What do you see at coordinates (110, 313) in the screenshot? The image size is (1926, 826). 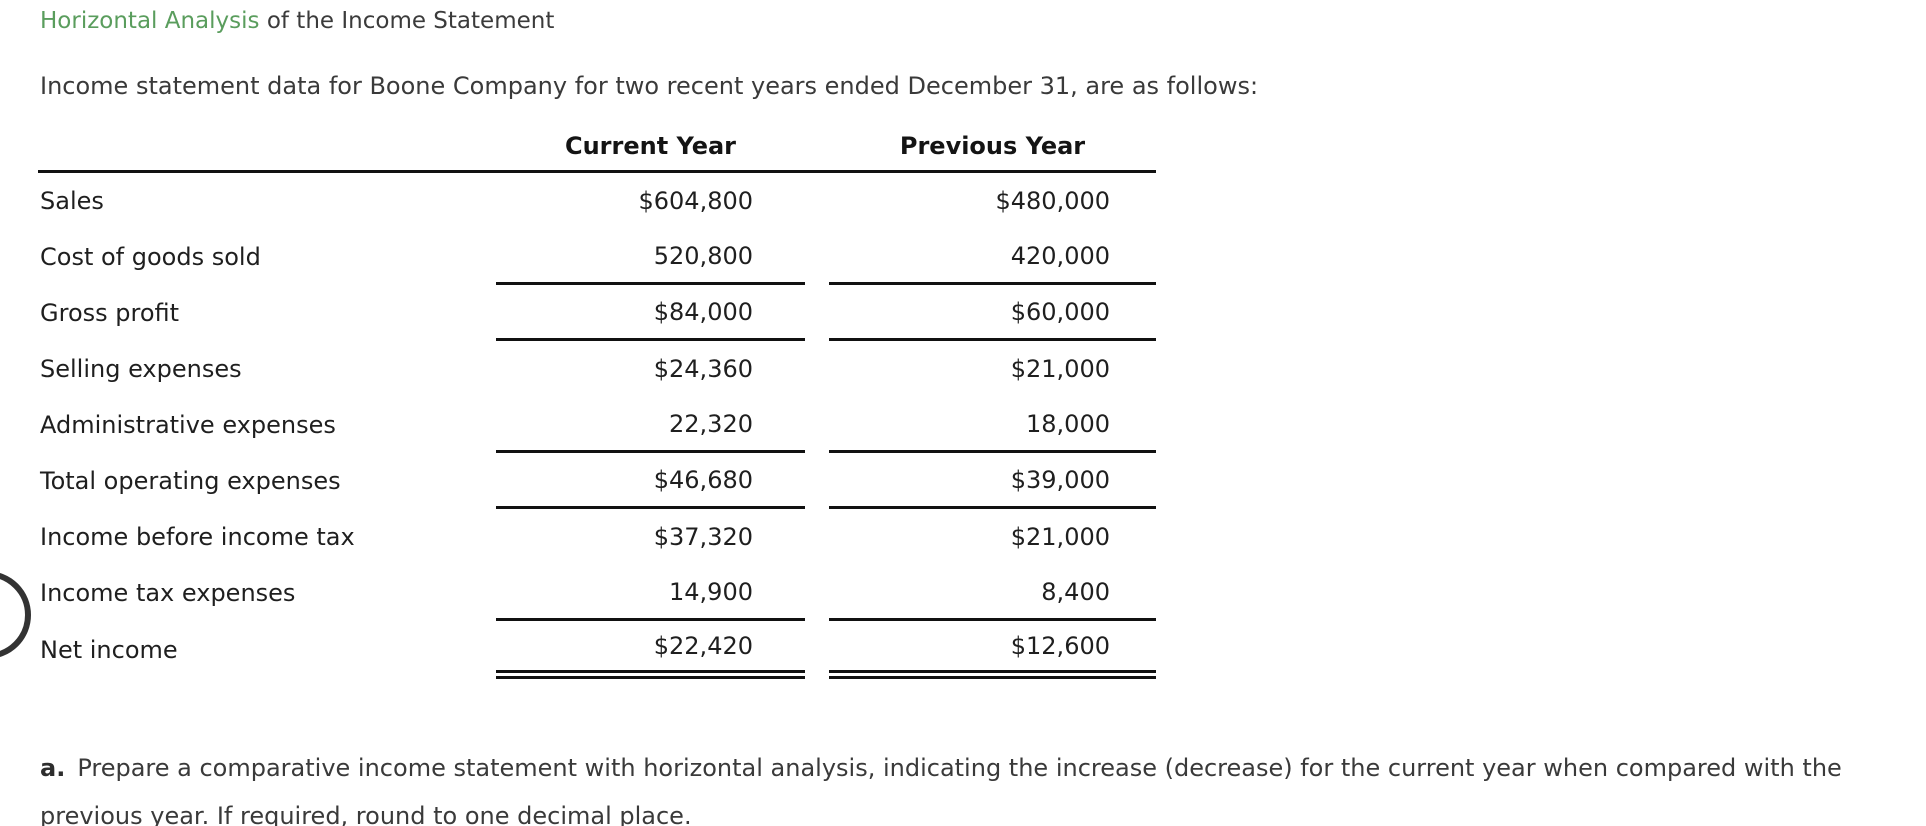 I see `row-label: Gross profit` at bounding box center [110, 313].